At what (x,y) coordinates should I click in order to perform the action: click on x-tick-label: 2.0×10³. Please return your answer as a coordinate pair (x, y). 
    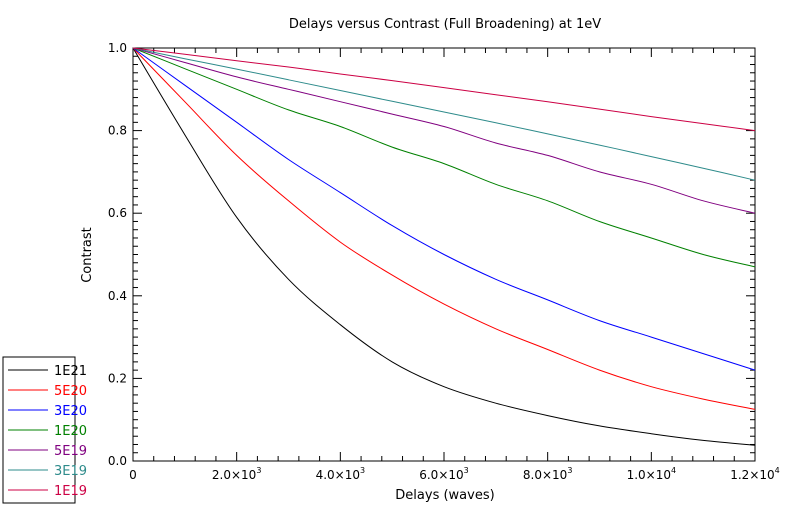
    Looking at the image, I should click on (237, 474).